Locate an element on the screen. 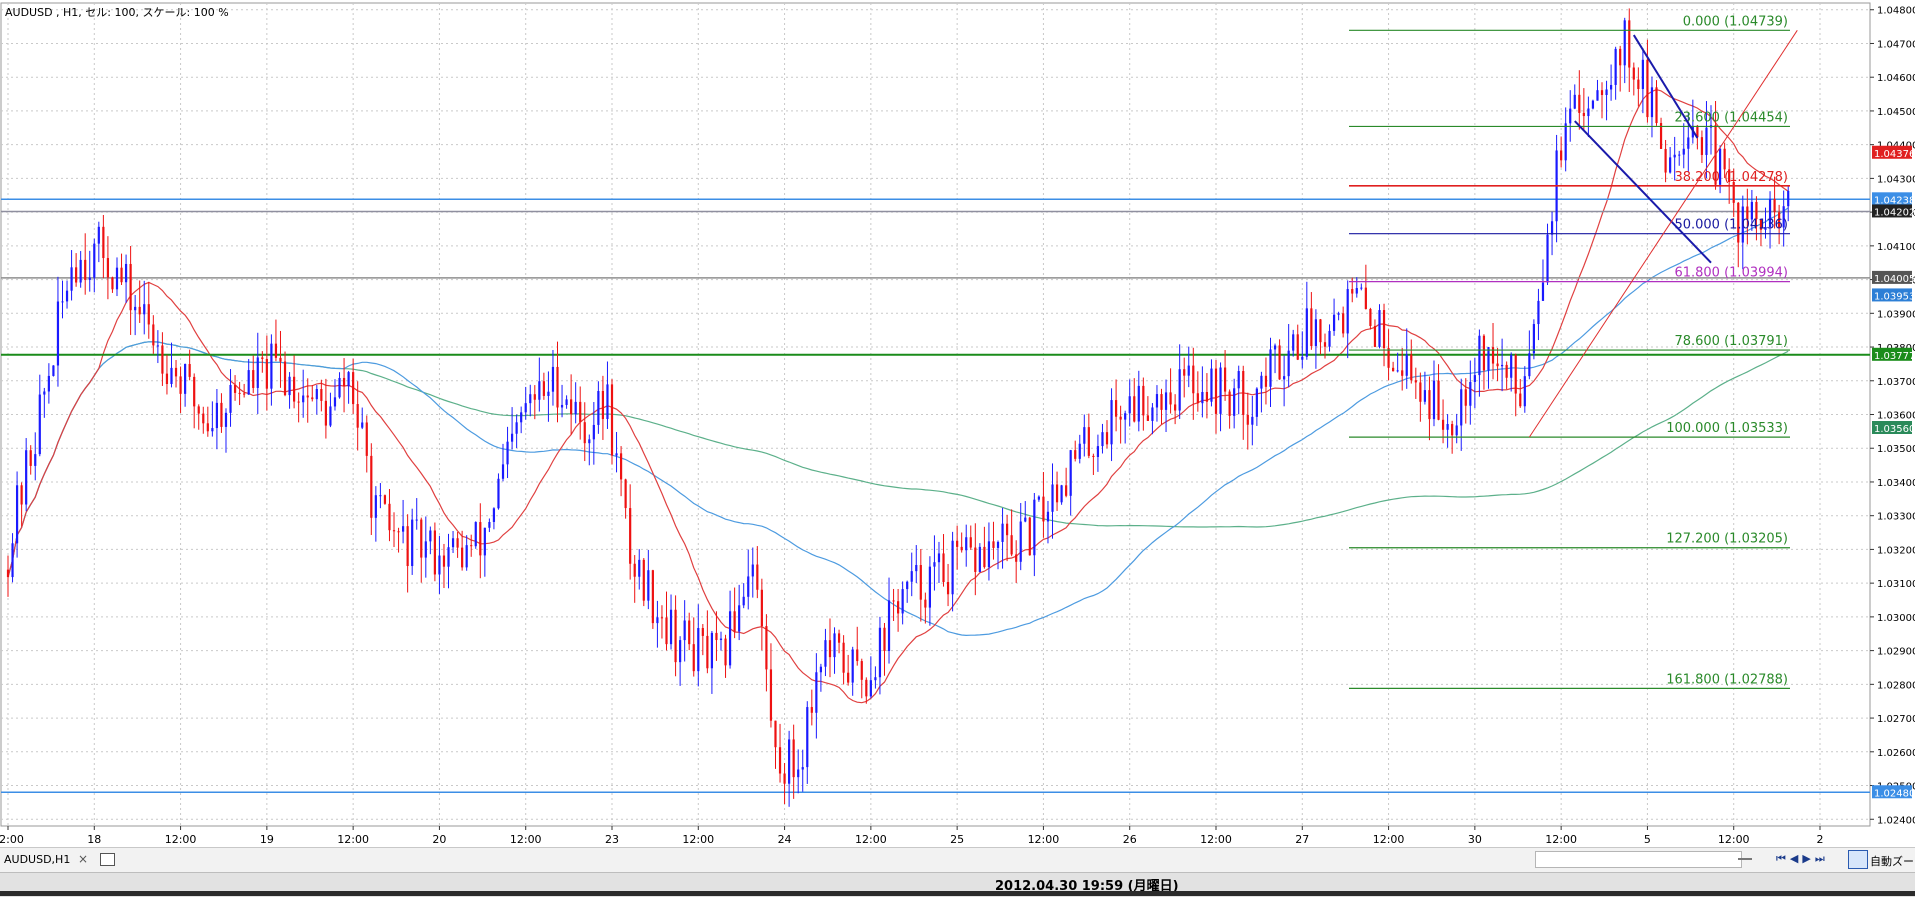  fib-level-label: 127.200 (1.03205) is located at coordinates (1727, 539).